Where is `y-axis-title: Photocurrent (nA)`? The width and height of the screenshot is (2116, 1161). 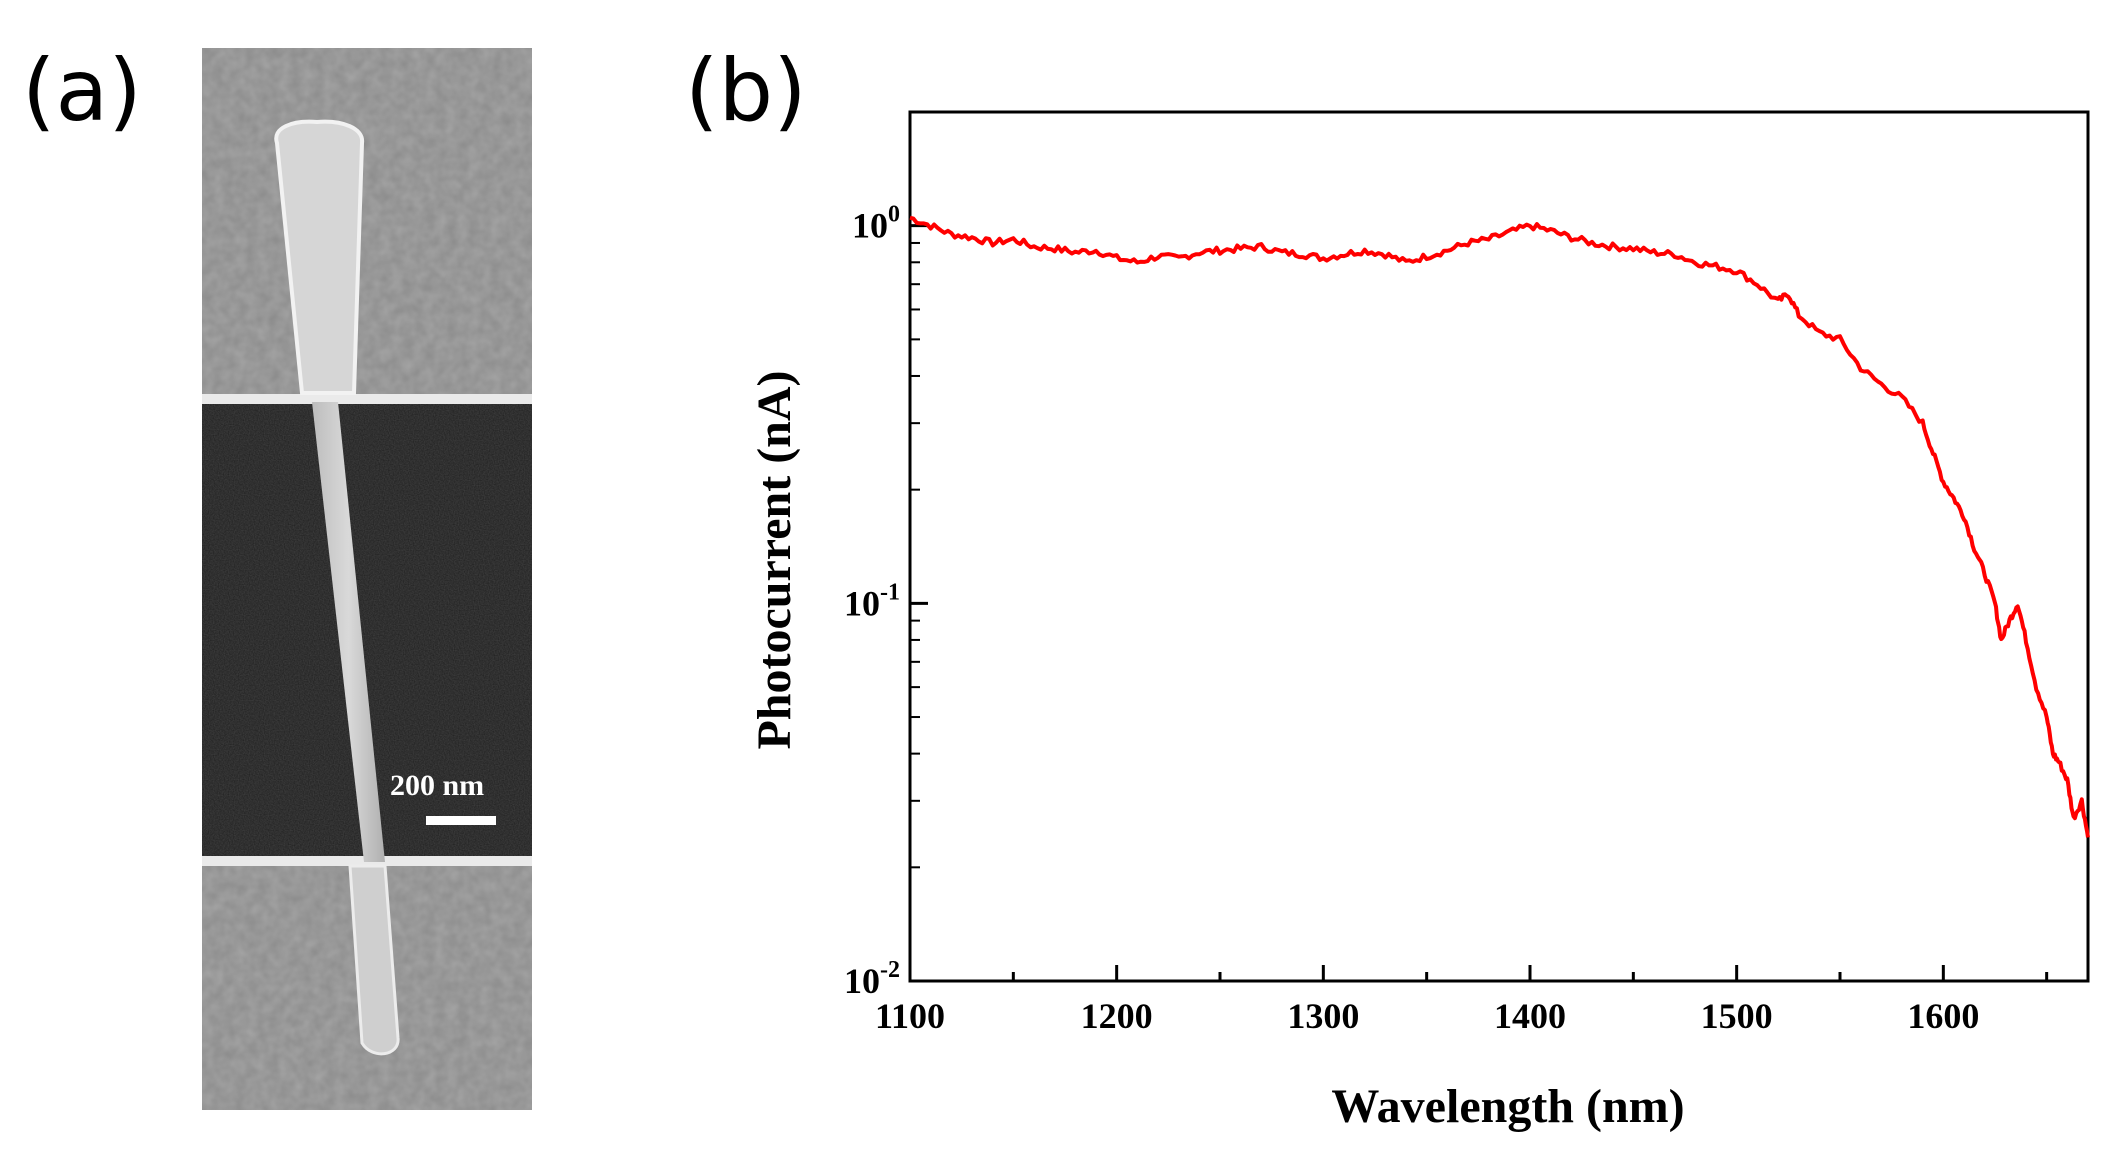
y-axis-title: Photocurrent (nA) is located at coordinates (774, 559).